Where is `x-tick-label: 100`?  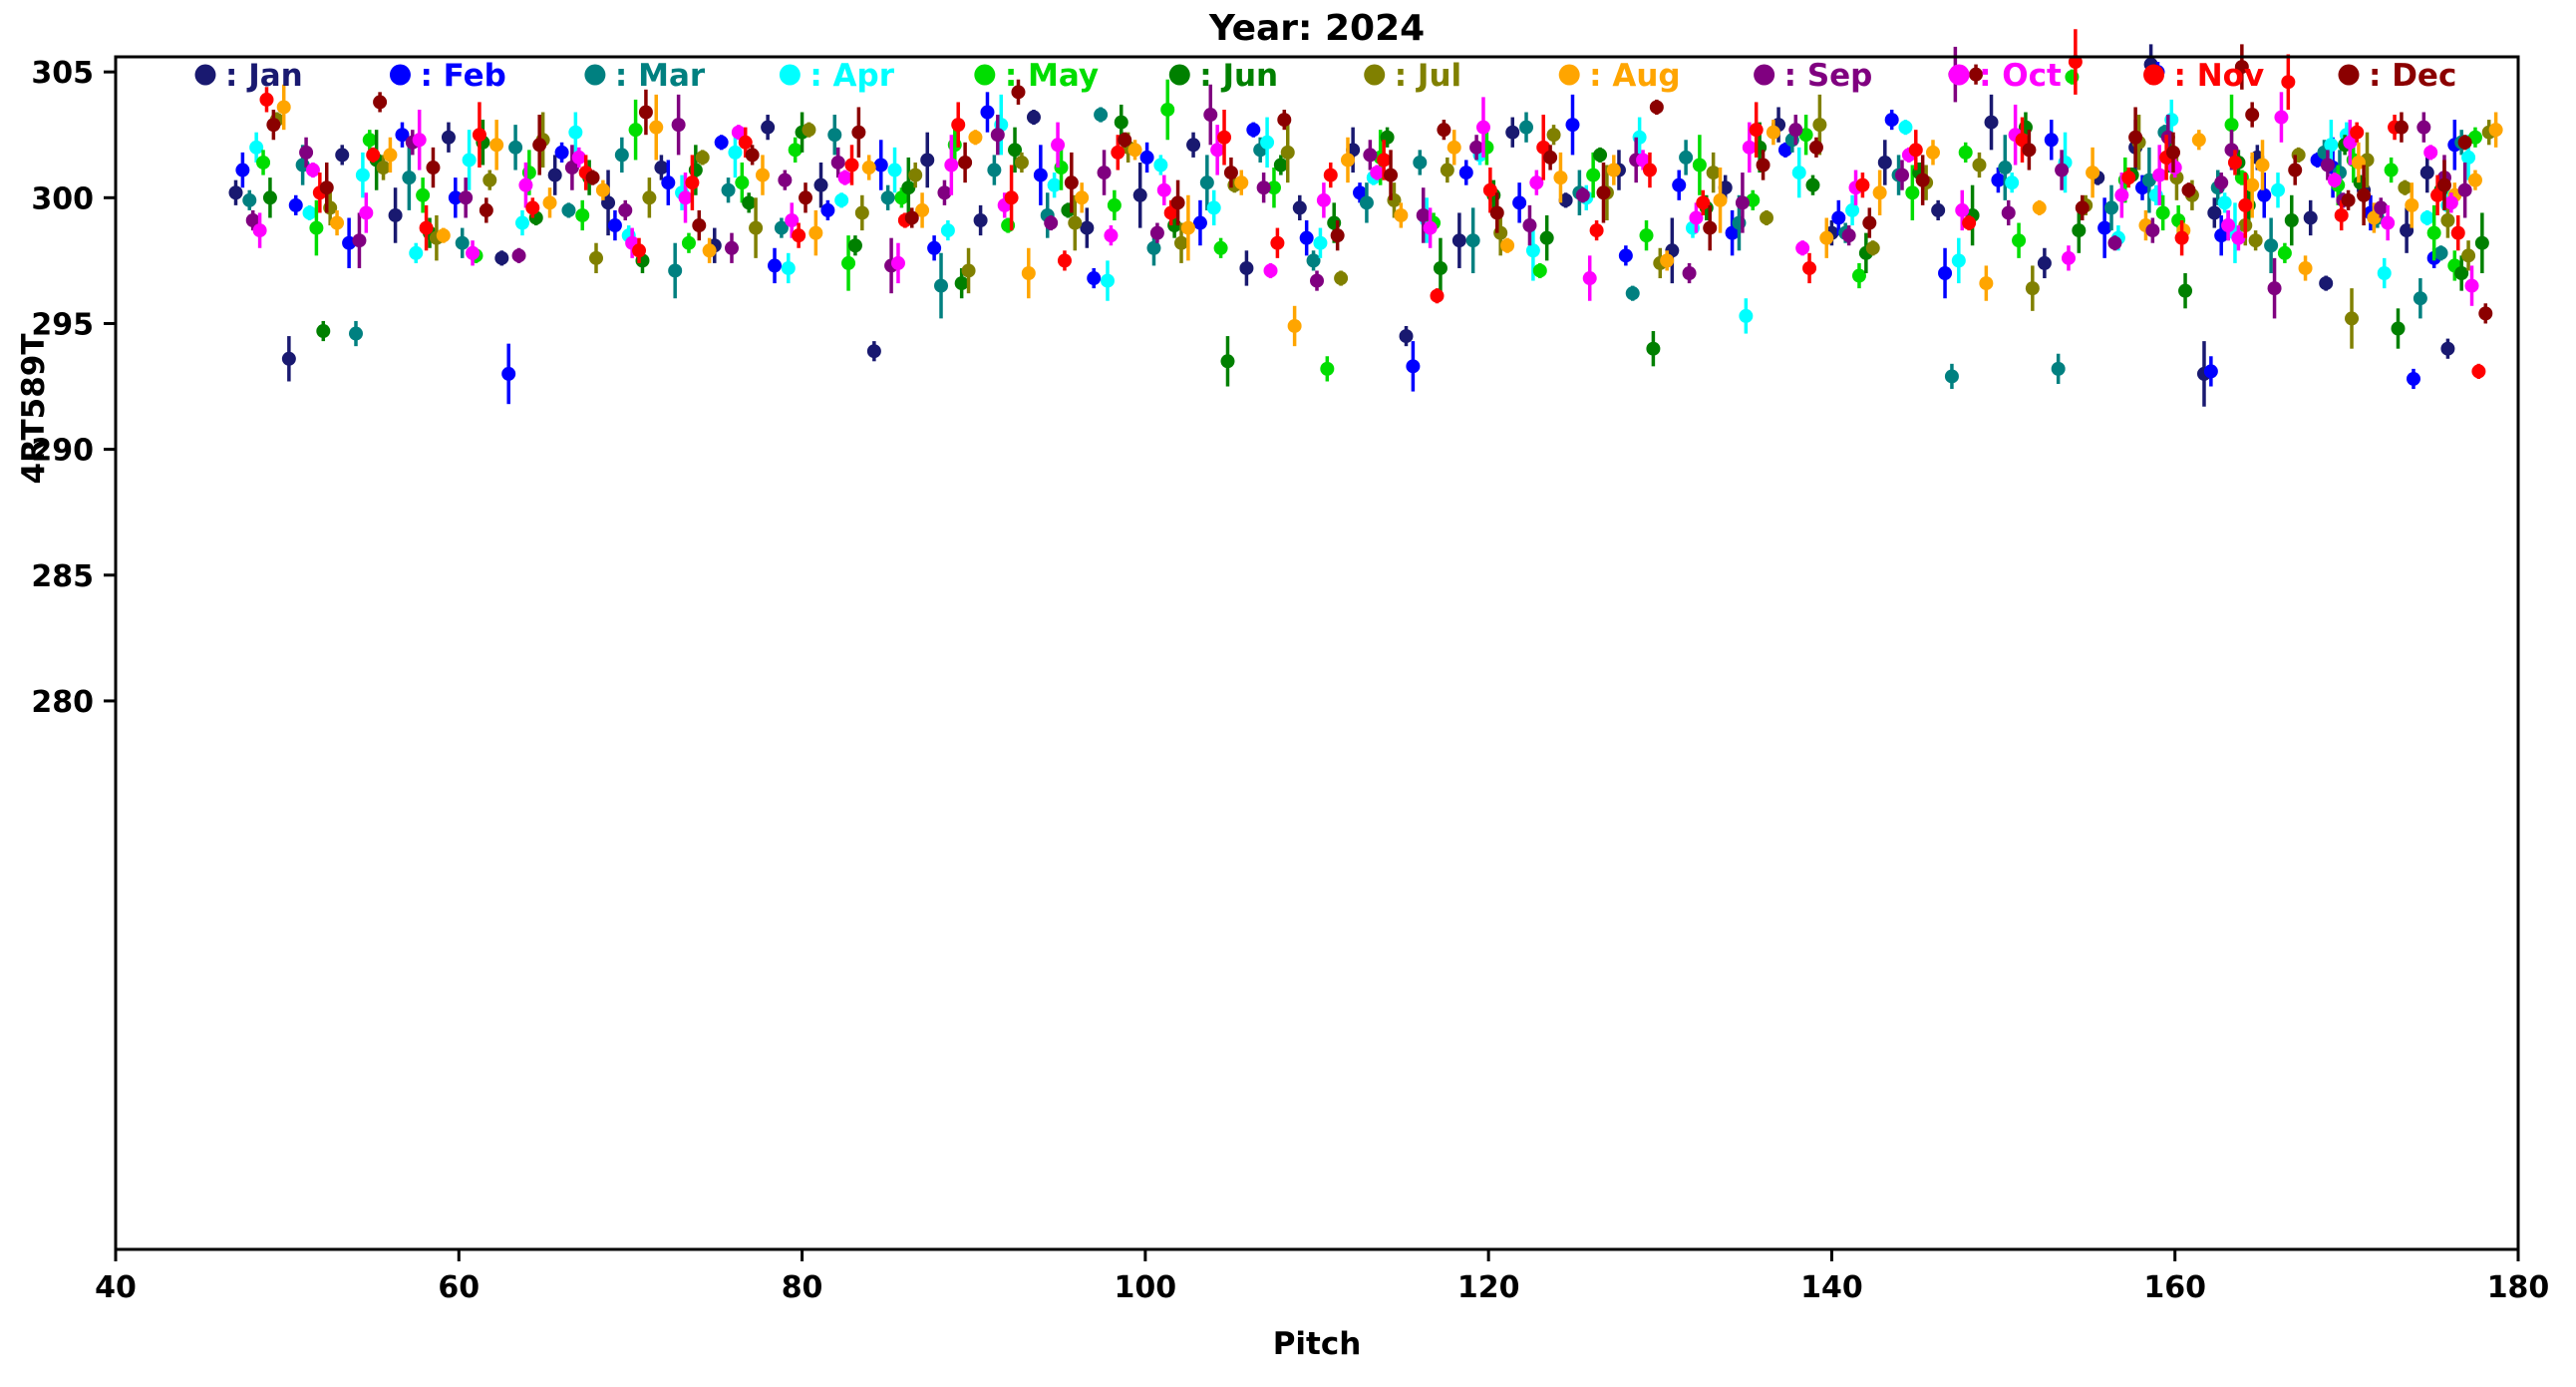
x-tick-label: 100 is located at coordinates (1146, 1288).